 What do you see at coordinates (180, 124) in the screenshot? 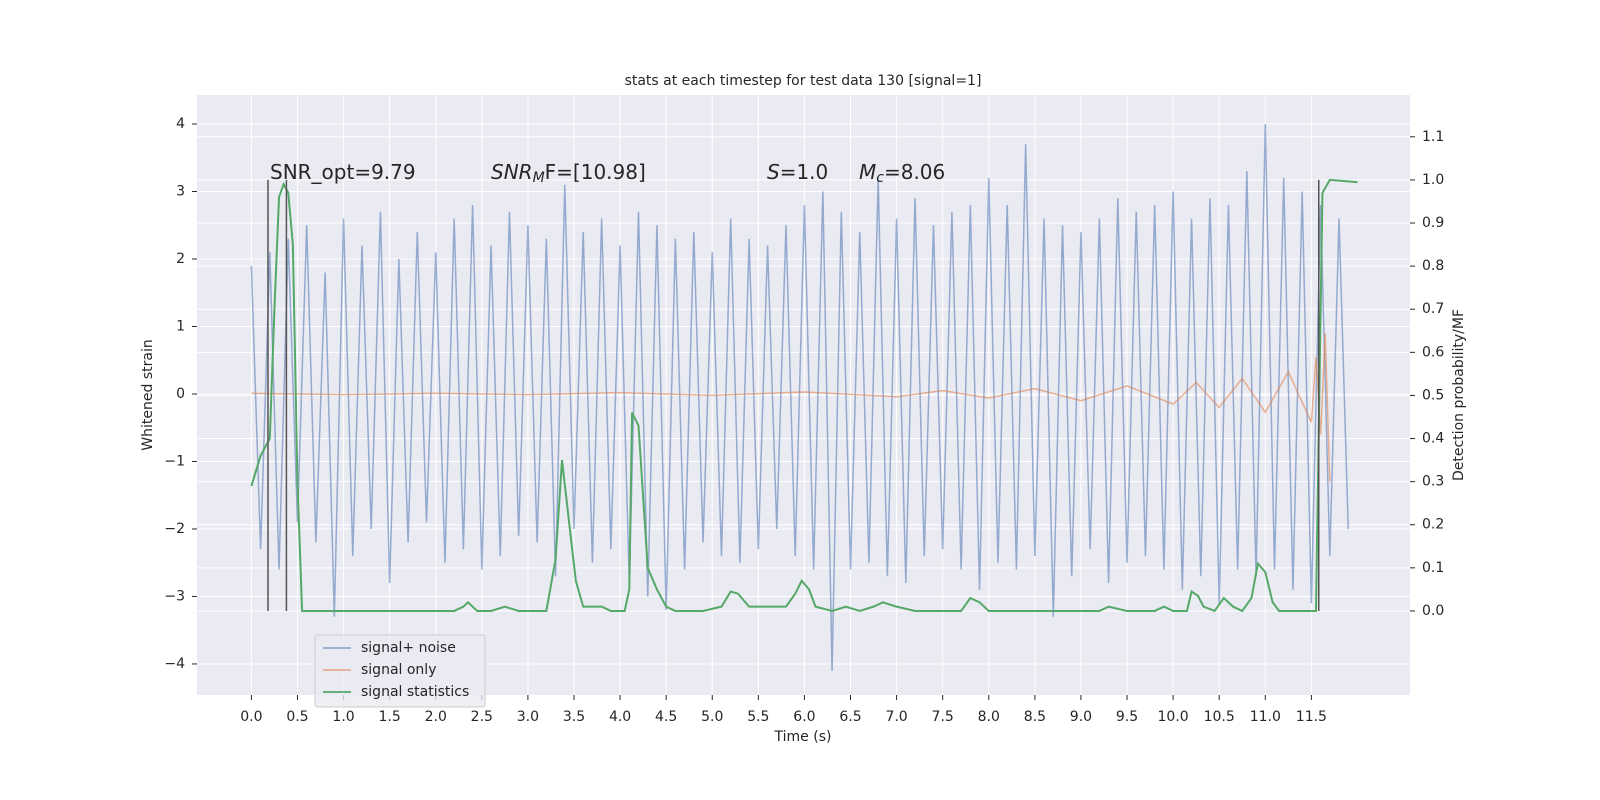
I see `y-tick-label: 4` at bounding box center [180, 124].